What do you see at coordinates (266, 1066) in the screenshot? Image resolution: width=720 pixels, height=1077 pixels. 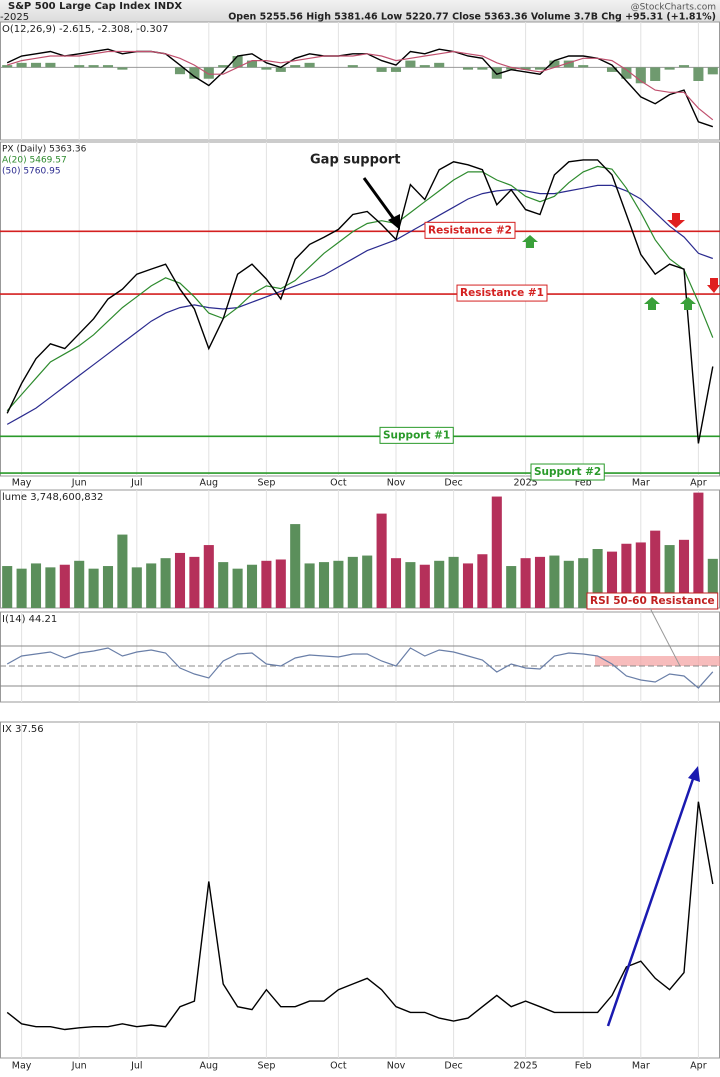 I see `x-tick-label: Sep` at bounding box center [266, 1066].